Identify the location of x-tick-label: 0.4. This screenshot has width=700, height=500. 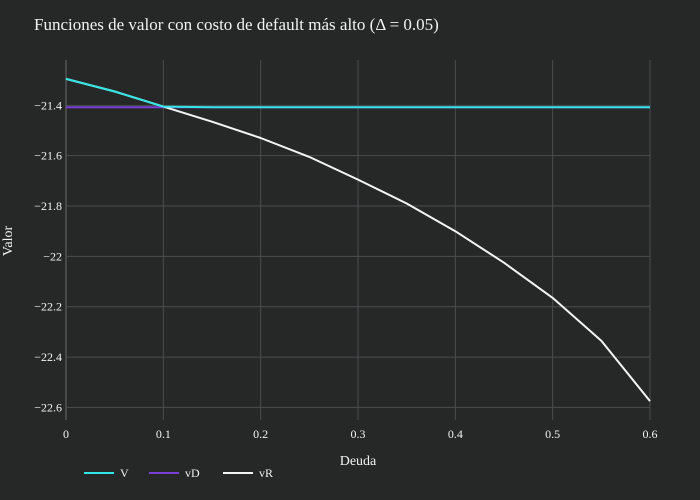
(455, 434).